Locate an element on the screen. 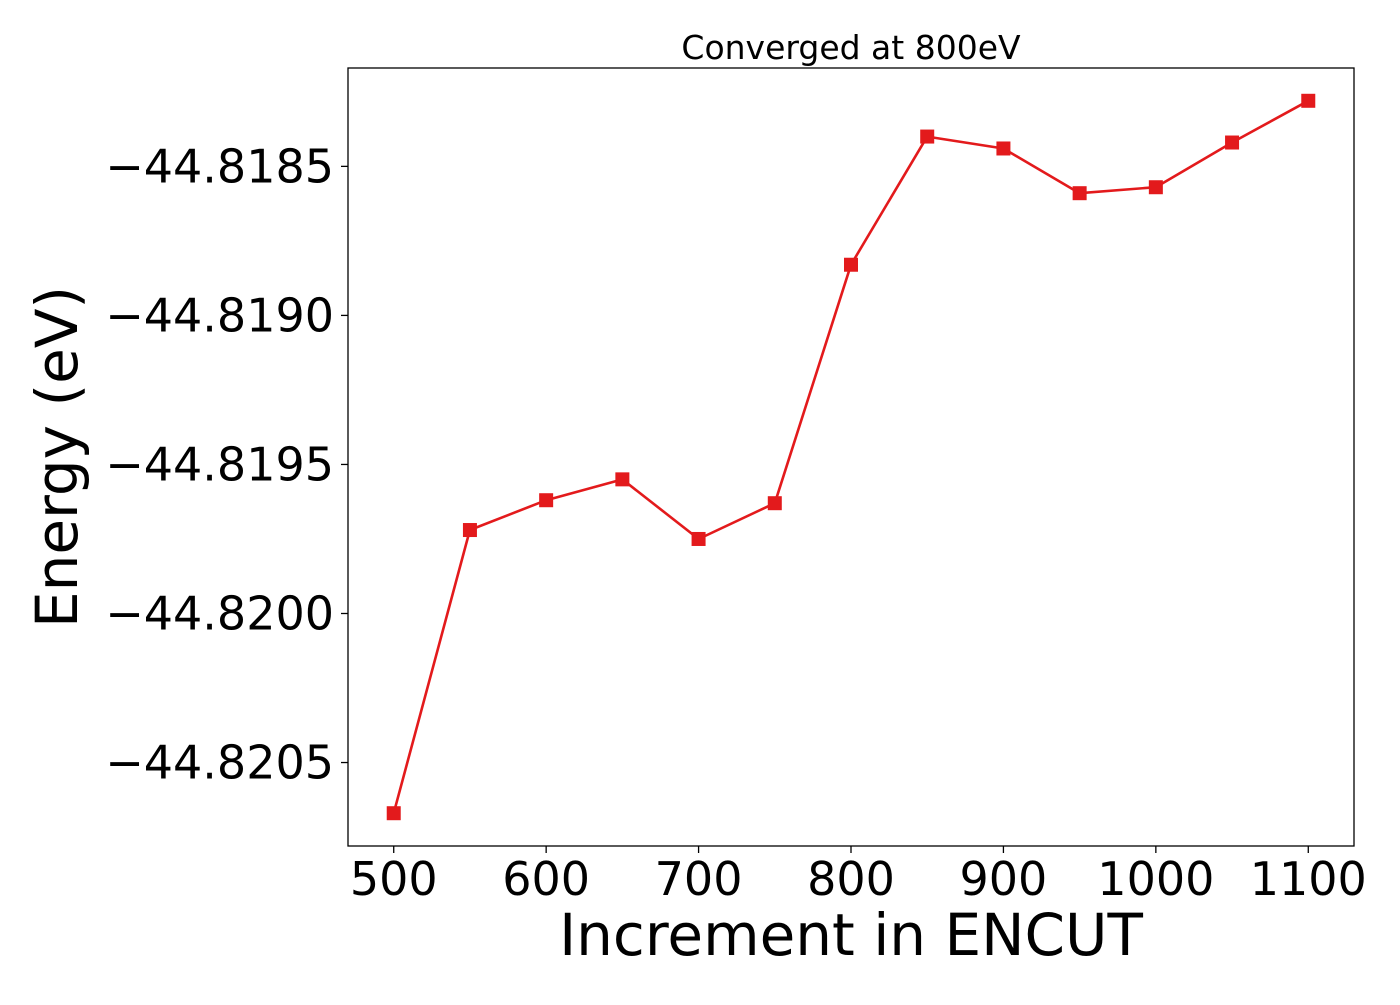 This screenshot has width=1400, height=1005. y-tick-label: −44.8185 is located at coordinates (219, 166).